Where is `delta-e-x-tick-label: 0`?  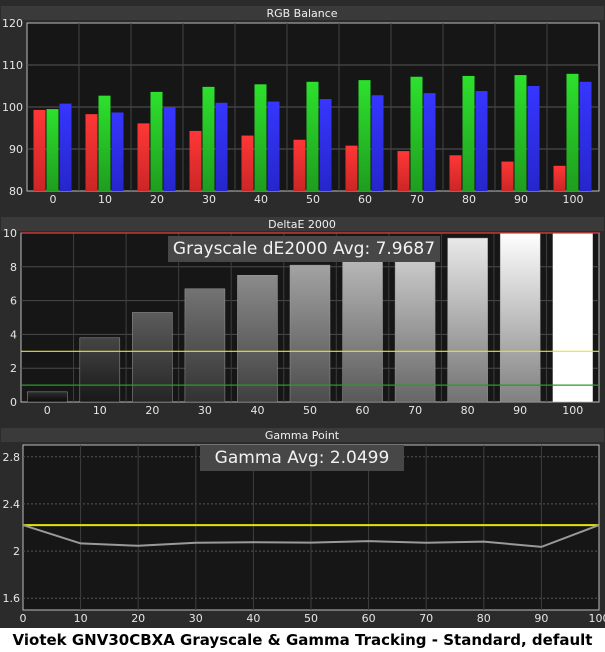
delta-e-x-tick-label: 0 is located at coordinates (47, 410).